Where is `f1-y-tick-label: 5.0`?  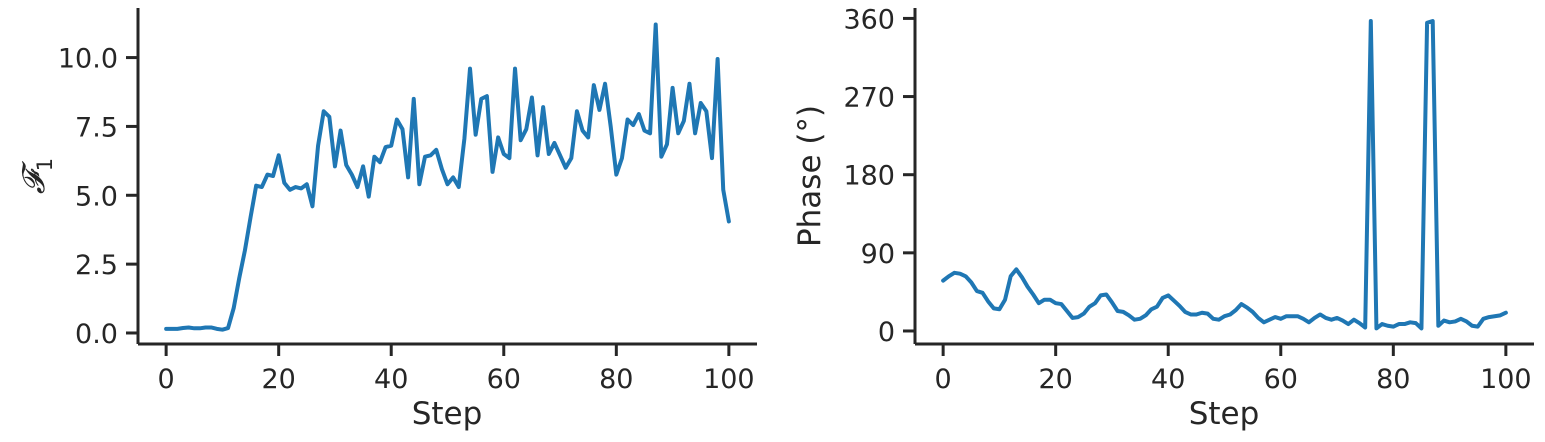
f1-y-tick-label: 5.0 is located at coordinates (96, 196).